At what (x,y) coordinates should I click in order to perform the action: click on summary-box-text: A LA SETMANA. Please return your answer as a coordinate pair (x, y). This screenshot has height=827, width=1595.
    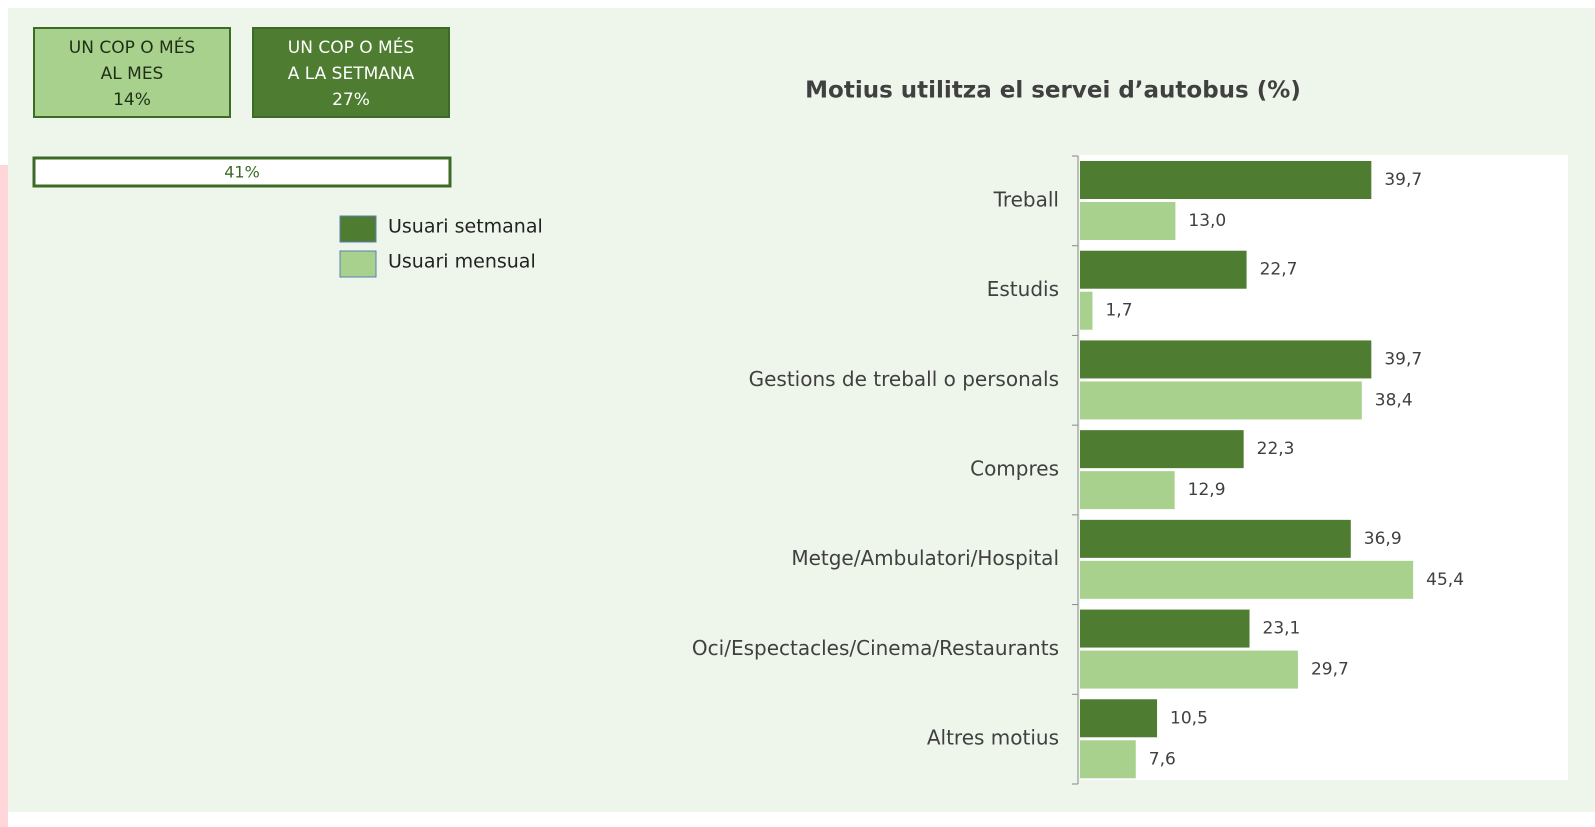
    Looking at the image, I should click on (351, 74).